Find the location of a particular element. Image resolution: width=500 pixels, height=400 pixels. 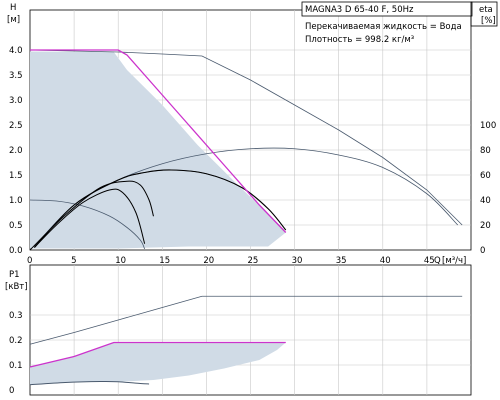

x-tick-label: 20 is located at coordinates (208, 261).